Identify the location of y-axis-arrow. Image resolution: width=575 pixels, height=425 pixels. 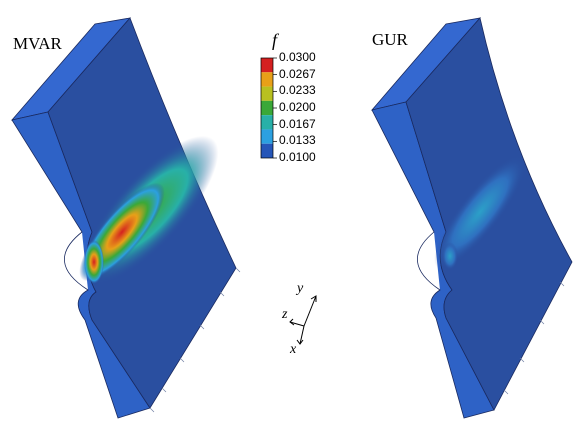
(310, 311).